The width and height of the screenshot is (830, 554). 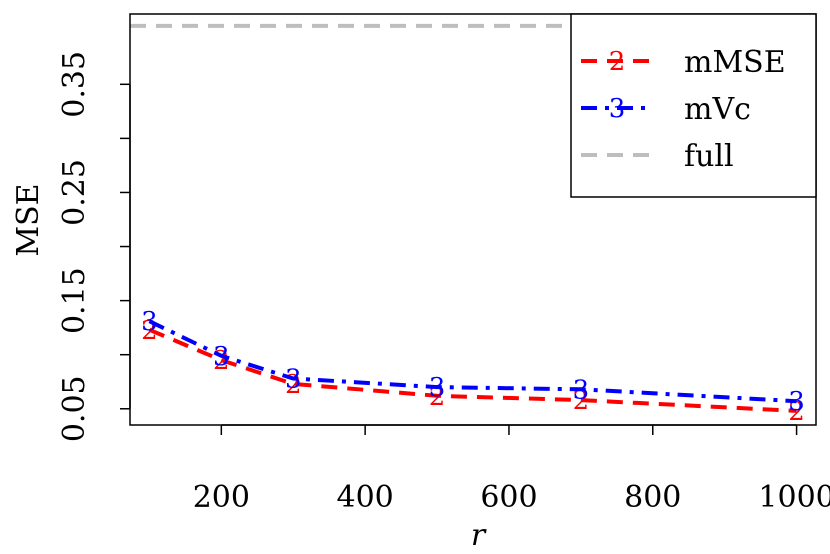 I want to click on legend-label-mVc: mVc, so click(x=717, y=109).